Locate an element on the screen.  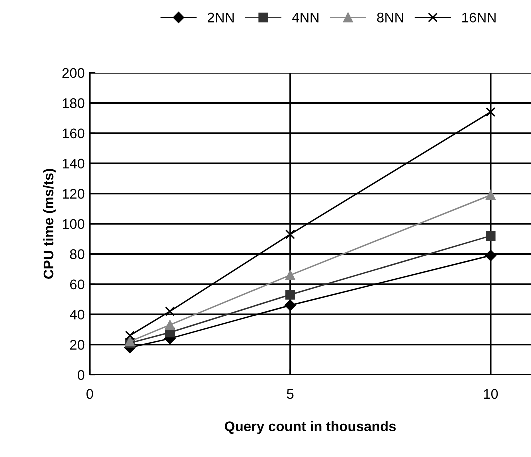
y-tick-label: 20 is located at coordinates (77, 345).